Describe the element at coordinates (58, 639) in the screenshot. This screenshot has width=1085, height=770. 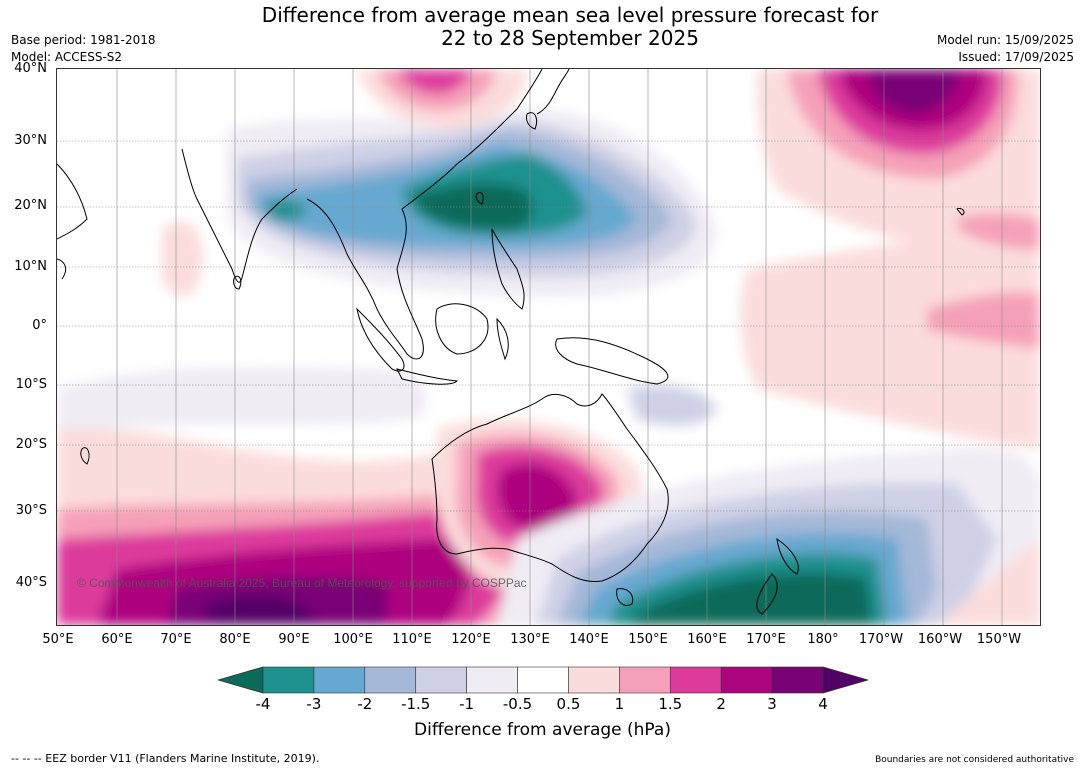
I see `lon-label: 50°E` at that location.